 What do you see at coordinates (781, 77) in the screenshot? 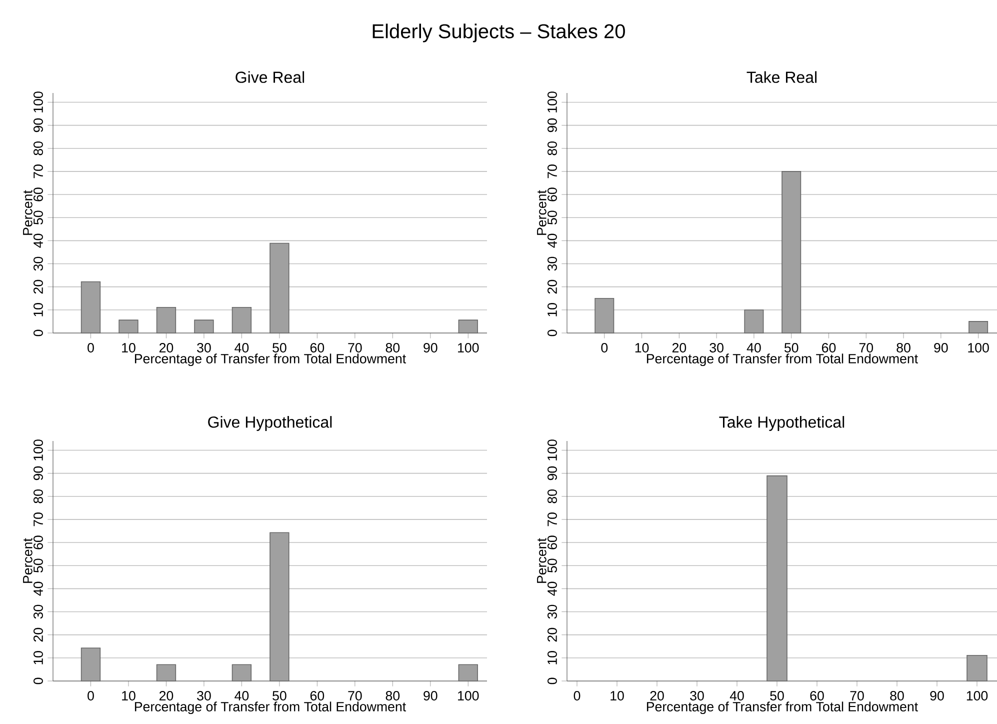
I see `chart-title: Take Real` at bounding box center [781, 77].